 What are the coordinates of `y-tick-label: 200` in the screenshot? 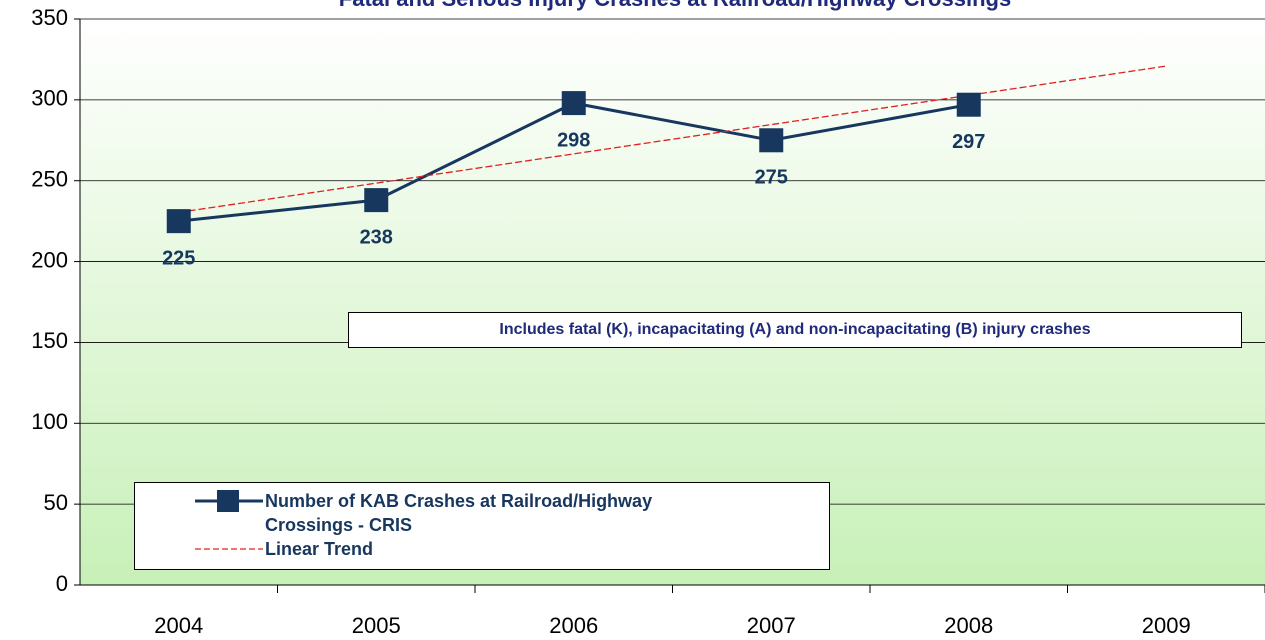 It's located at (49, 259).